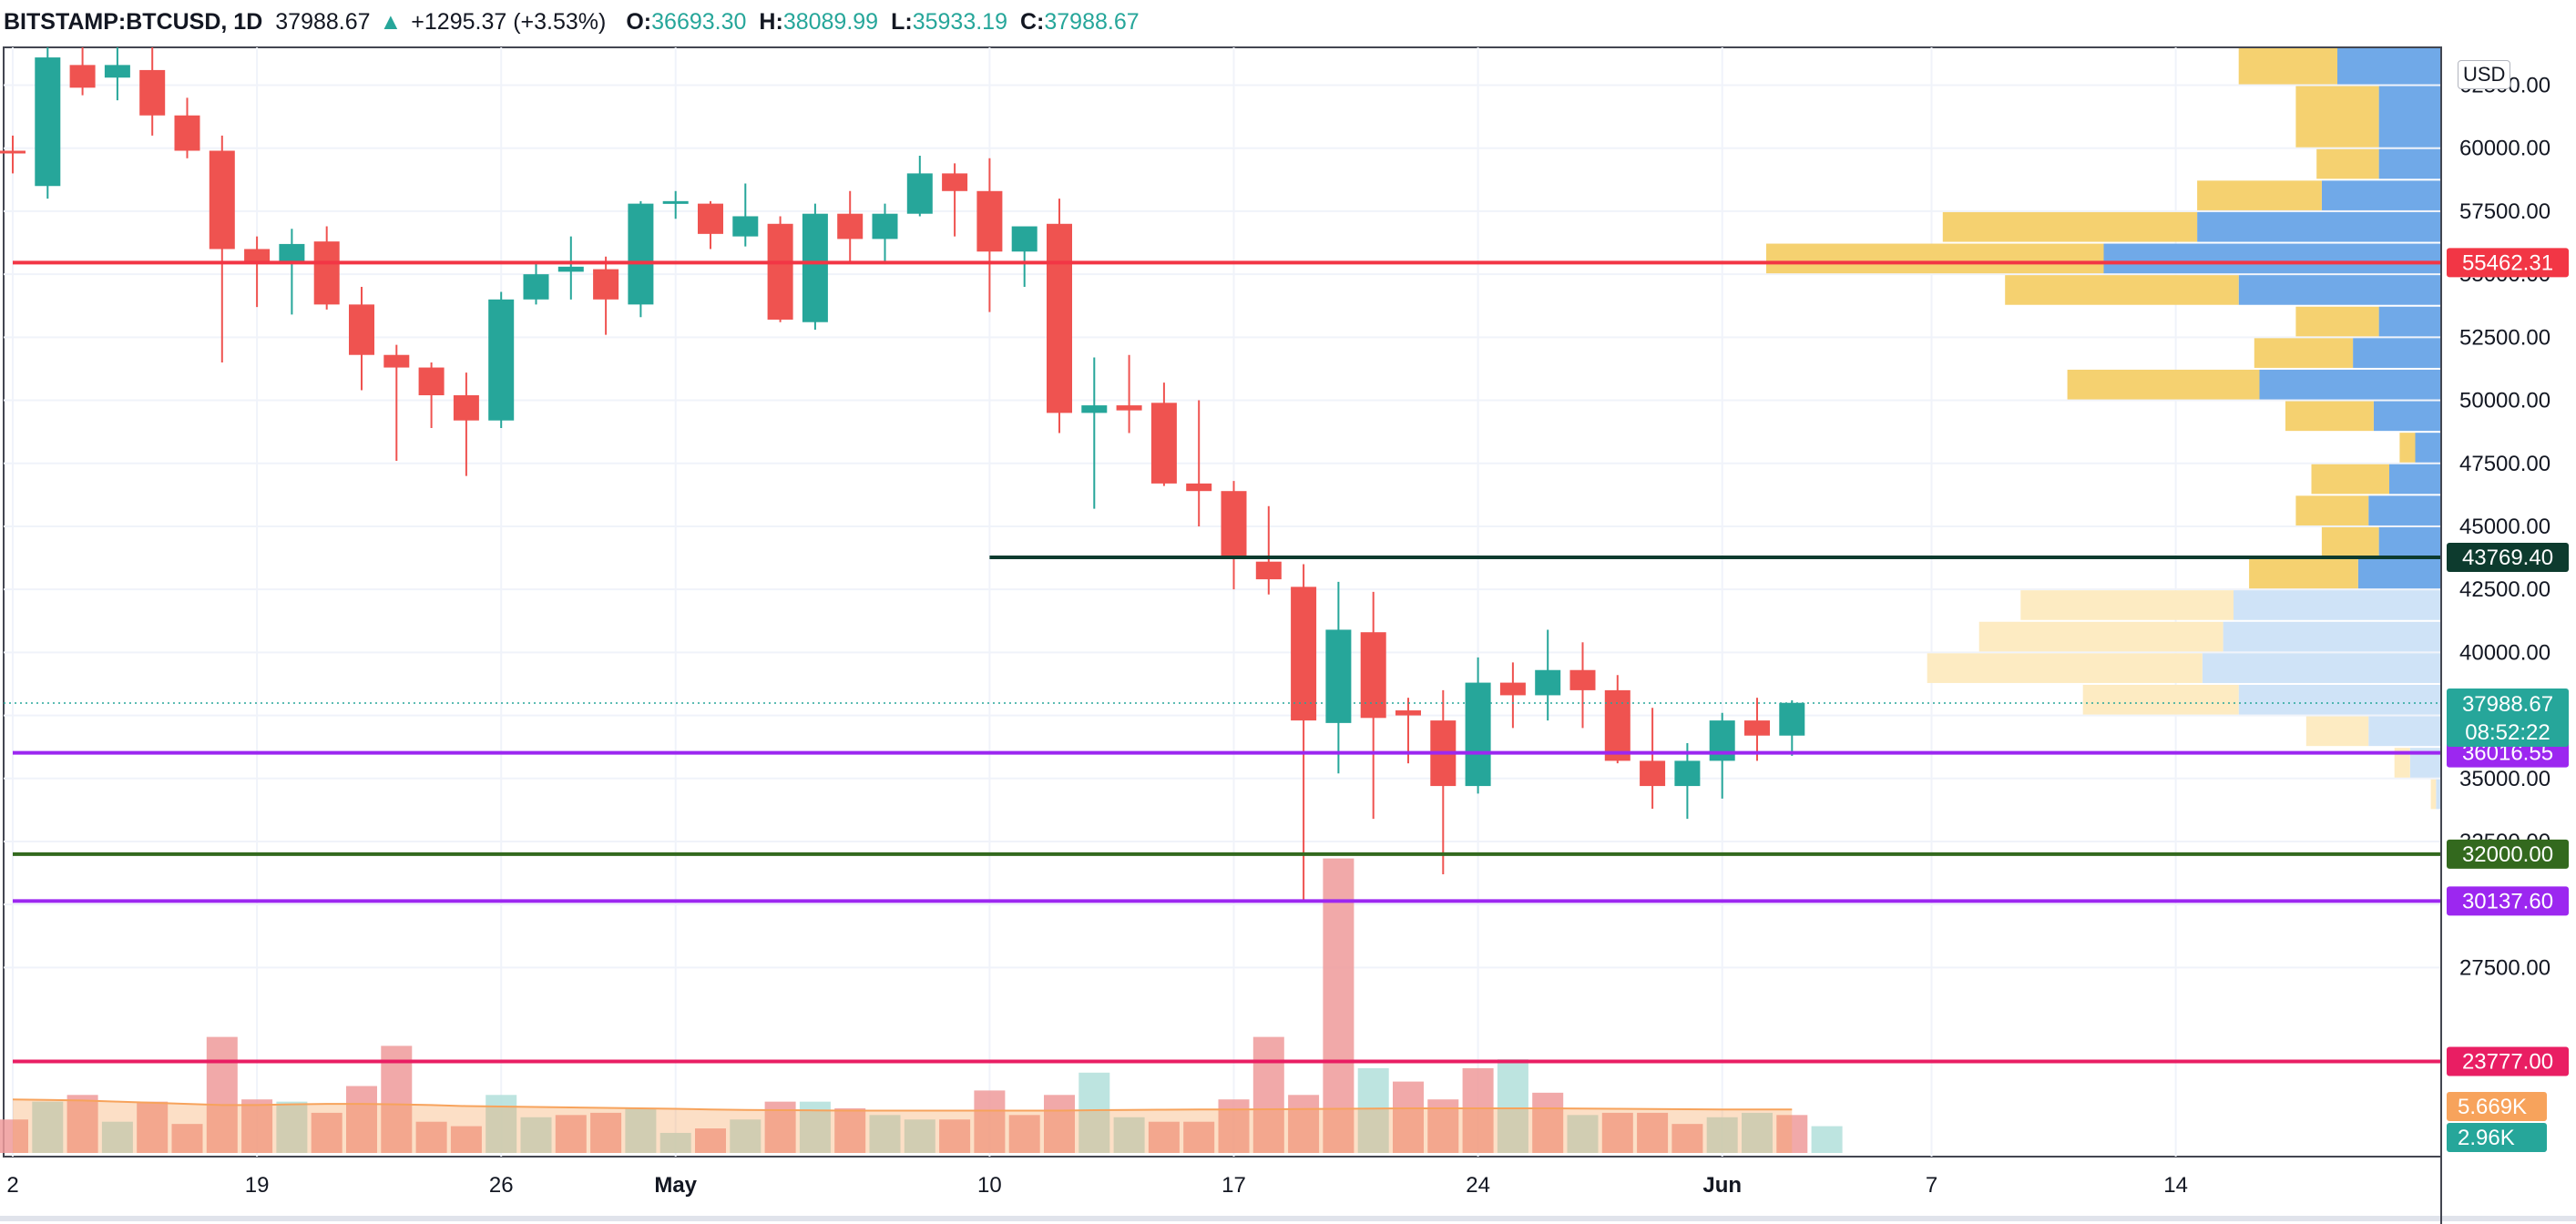 The height and width of the screenshot is (1224, 2576). I want to click on open-label: O:, so click(639, 21).